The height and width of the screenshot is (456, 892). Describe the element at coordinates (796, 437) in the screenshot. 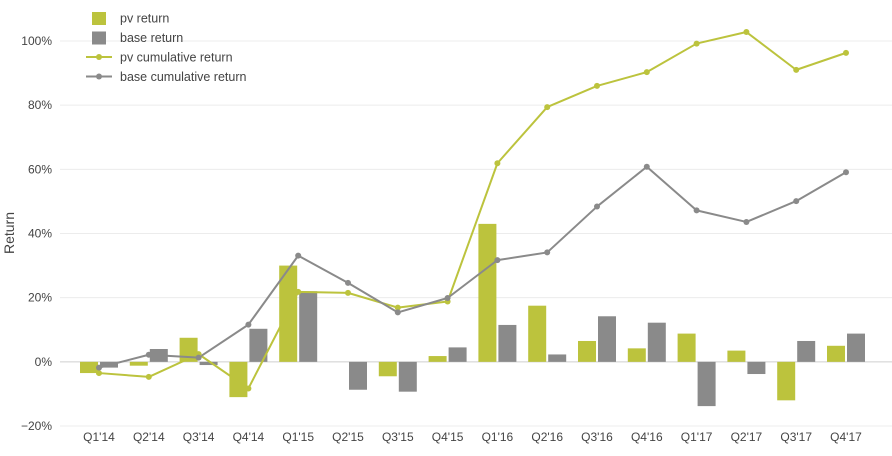

I see `x-tick-label: Q3'17` at that location.